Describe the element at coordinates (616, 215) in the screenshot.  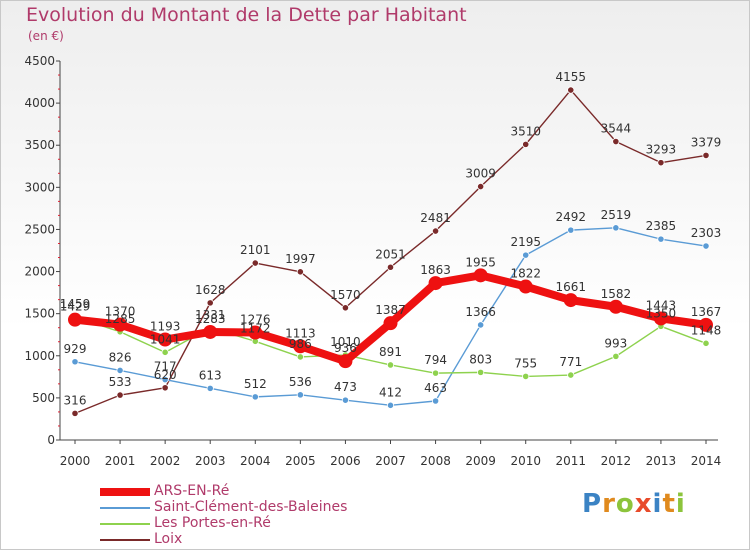
I see `data-label: 2519` at that location.